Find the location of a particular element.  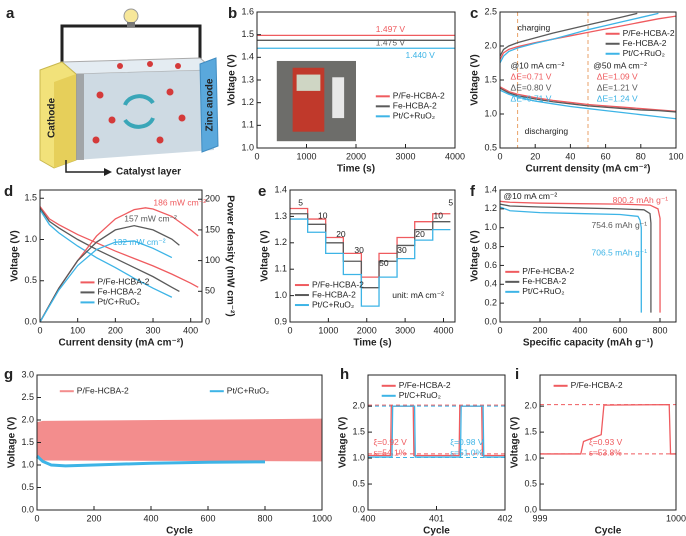

cathode-side is located at coordinates (65, 121).